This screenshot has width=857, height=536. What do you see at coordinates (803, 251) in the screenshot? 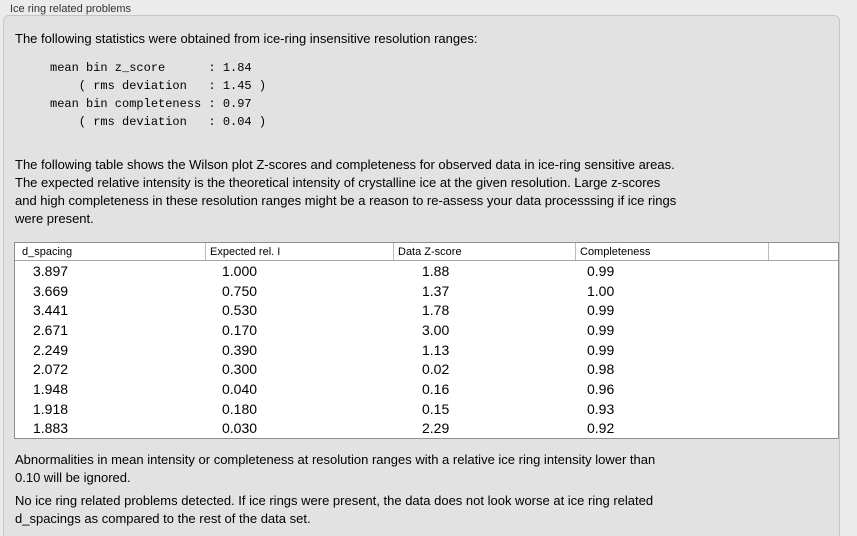
I see `column-header-empty` at bounding box center [803, 251].